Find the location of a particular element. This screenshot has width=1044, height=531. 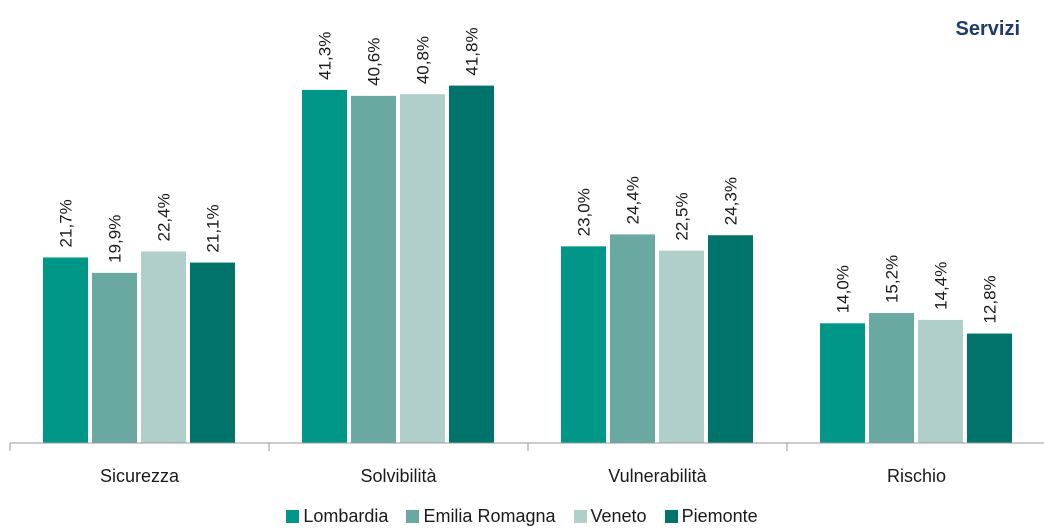

data-label: 12,8% is located at coordinates (990, 299).